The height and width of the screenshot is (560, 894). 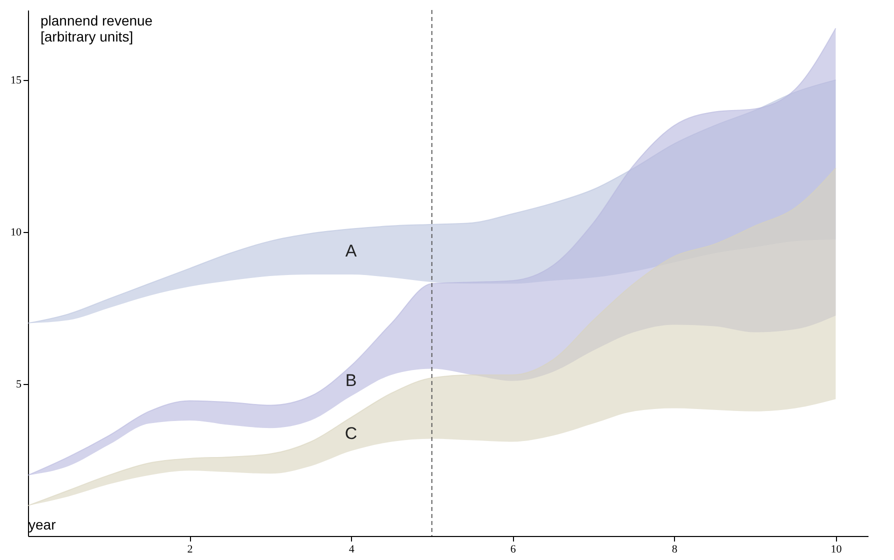 What do you see at coordinates (42, 524) in the screenshot?
I see `x-axis-title: year` at bounding box center [42, 524].